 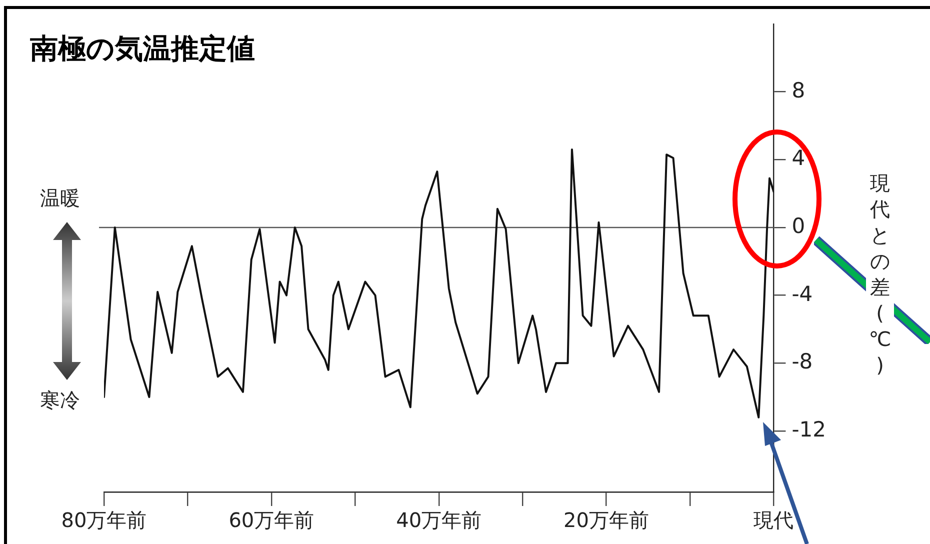 What do you see at coordinates (774, 520) in the screenshot?
I see `x-tick-label: 現代` at bounding box center [774, 520].